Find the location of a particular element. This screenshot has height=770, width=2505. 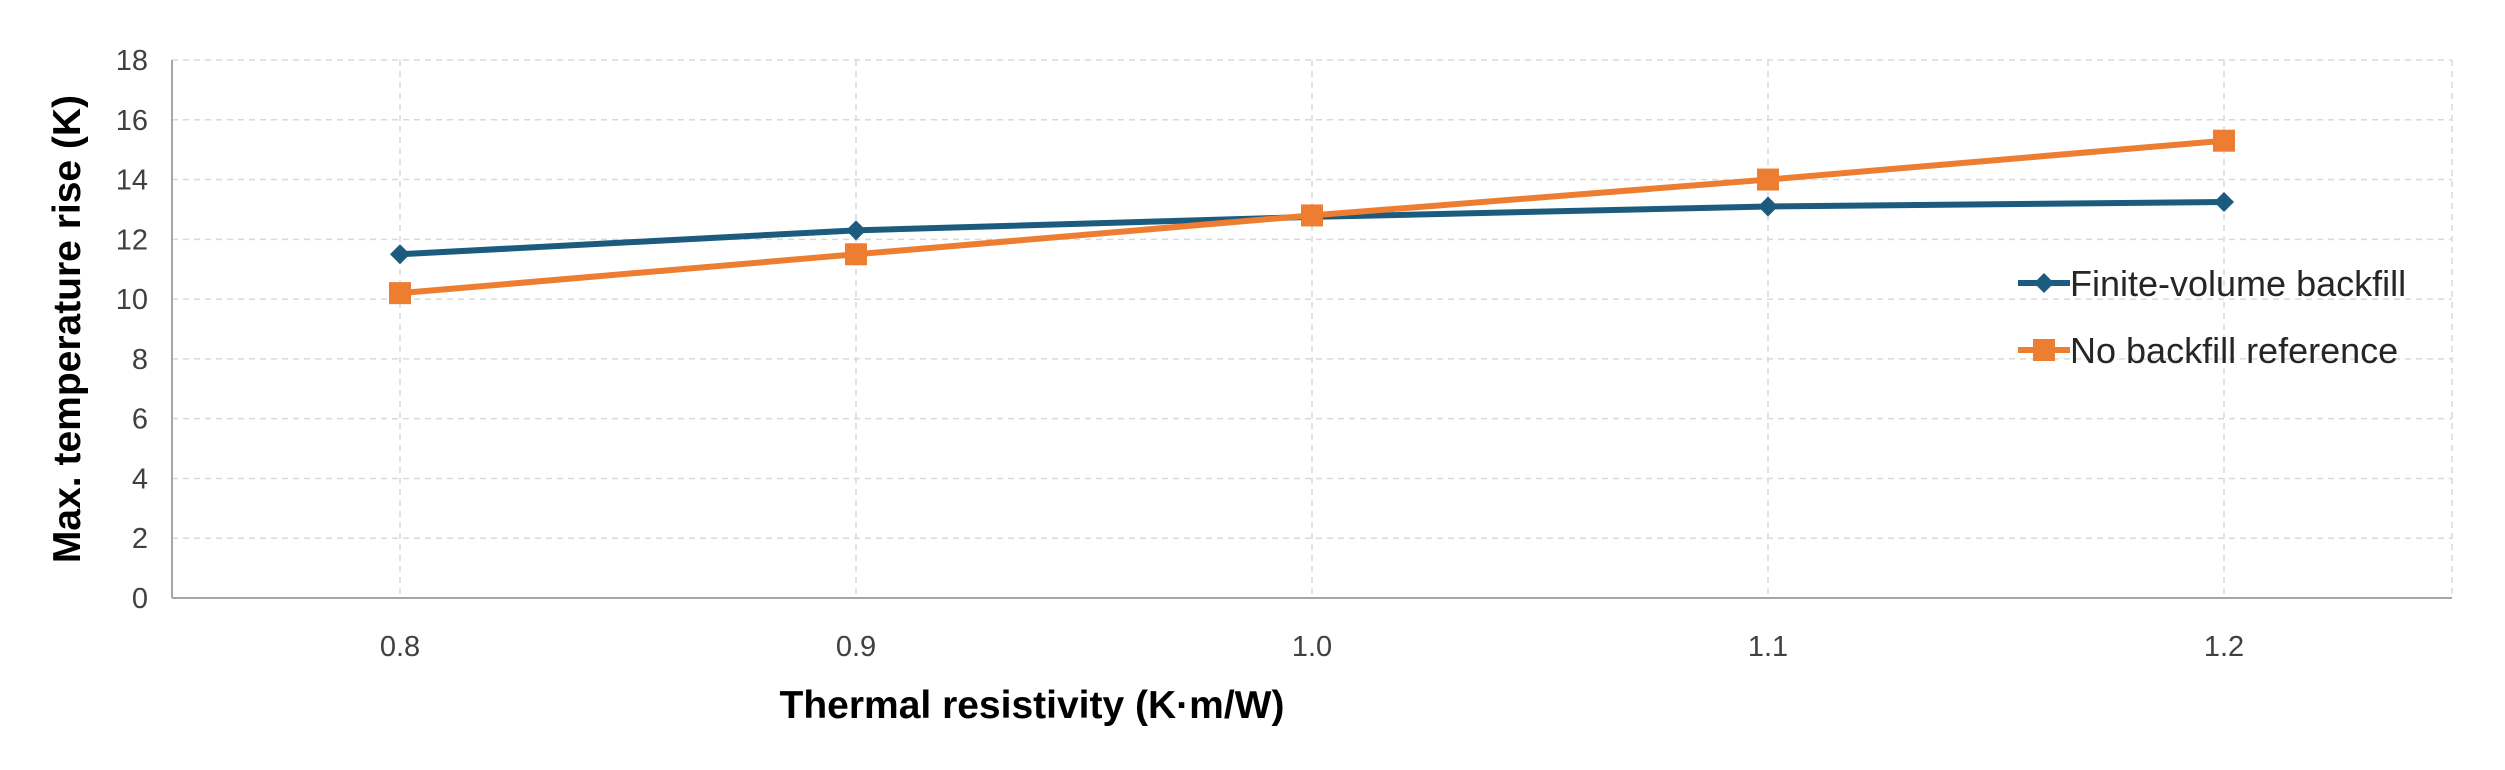

x-axis-title: Thermal resistivity (K·m/W) is located at coordinates (1032, 705).